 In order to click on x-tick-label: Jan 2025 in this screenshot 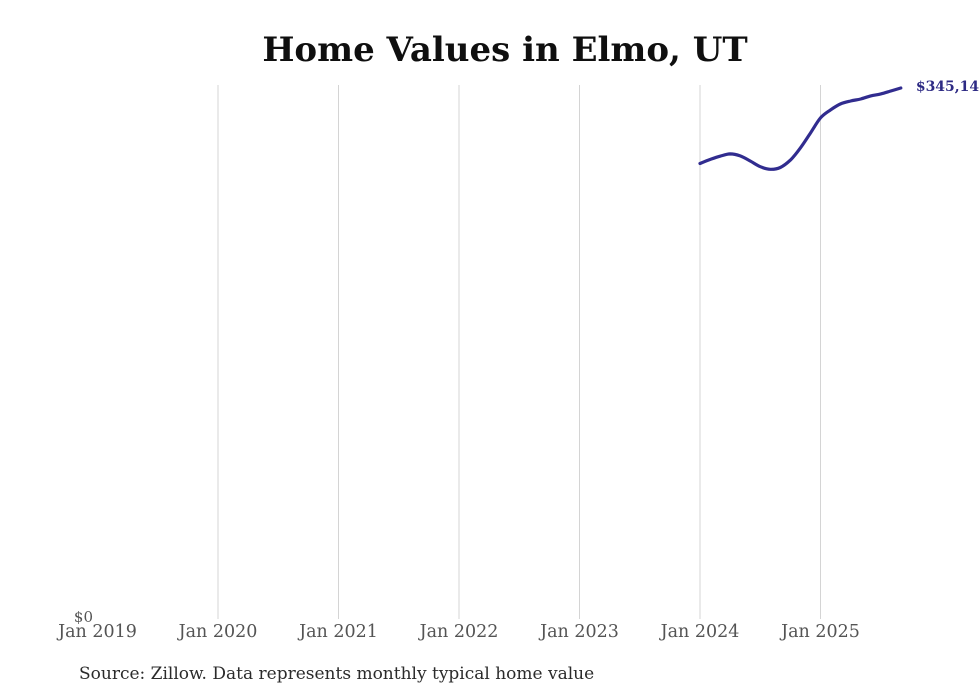, I will do `click(820, 632)`.